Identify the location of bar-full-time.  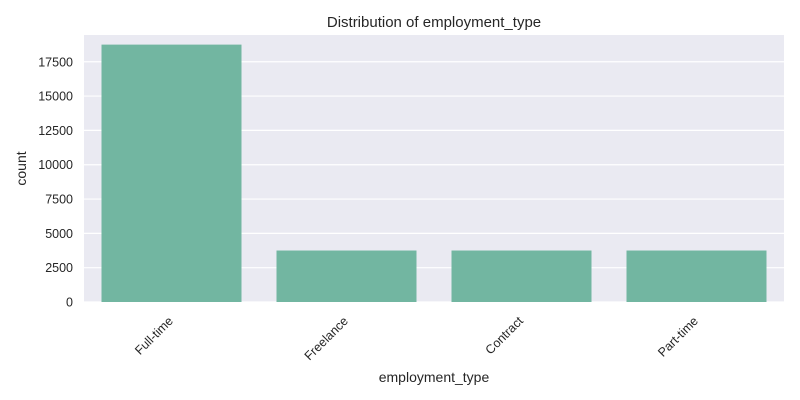
(171, 173).